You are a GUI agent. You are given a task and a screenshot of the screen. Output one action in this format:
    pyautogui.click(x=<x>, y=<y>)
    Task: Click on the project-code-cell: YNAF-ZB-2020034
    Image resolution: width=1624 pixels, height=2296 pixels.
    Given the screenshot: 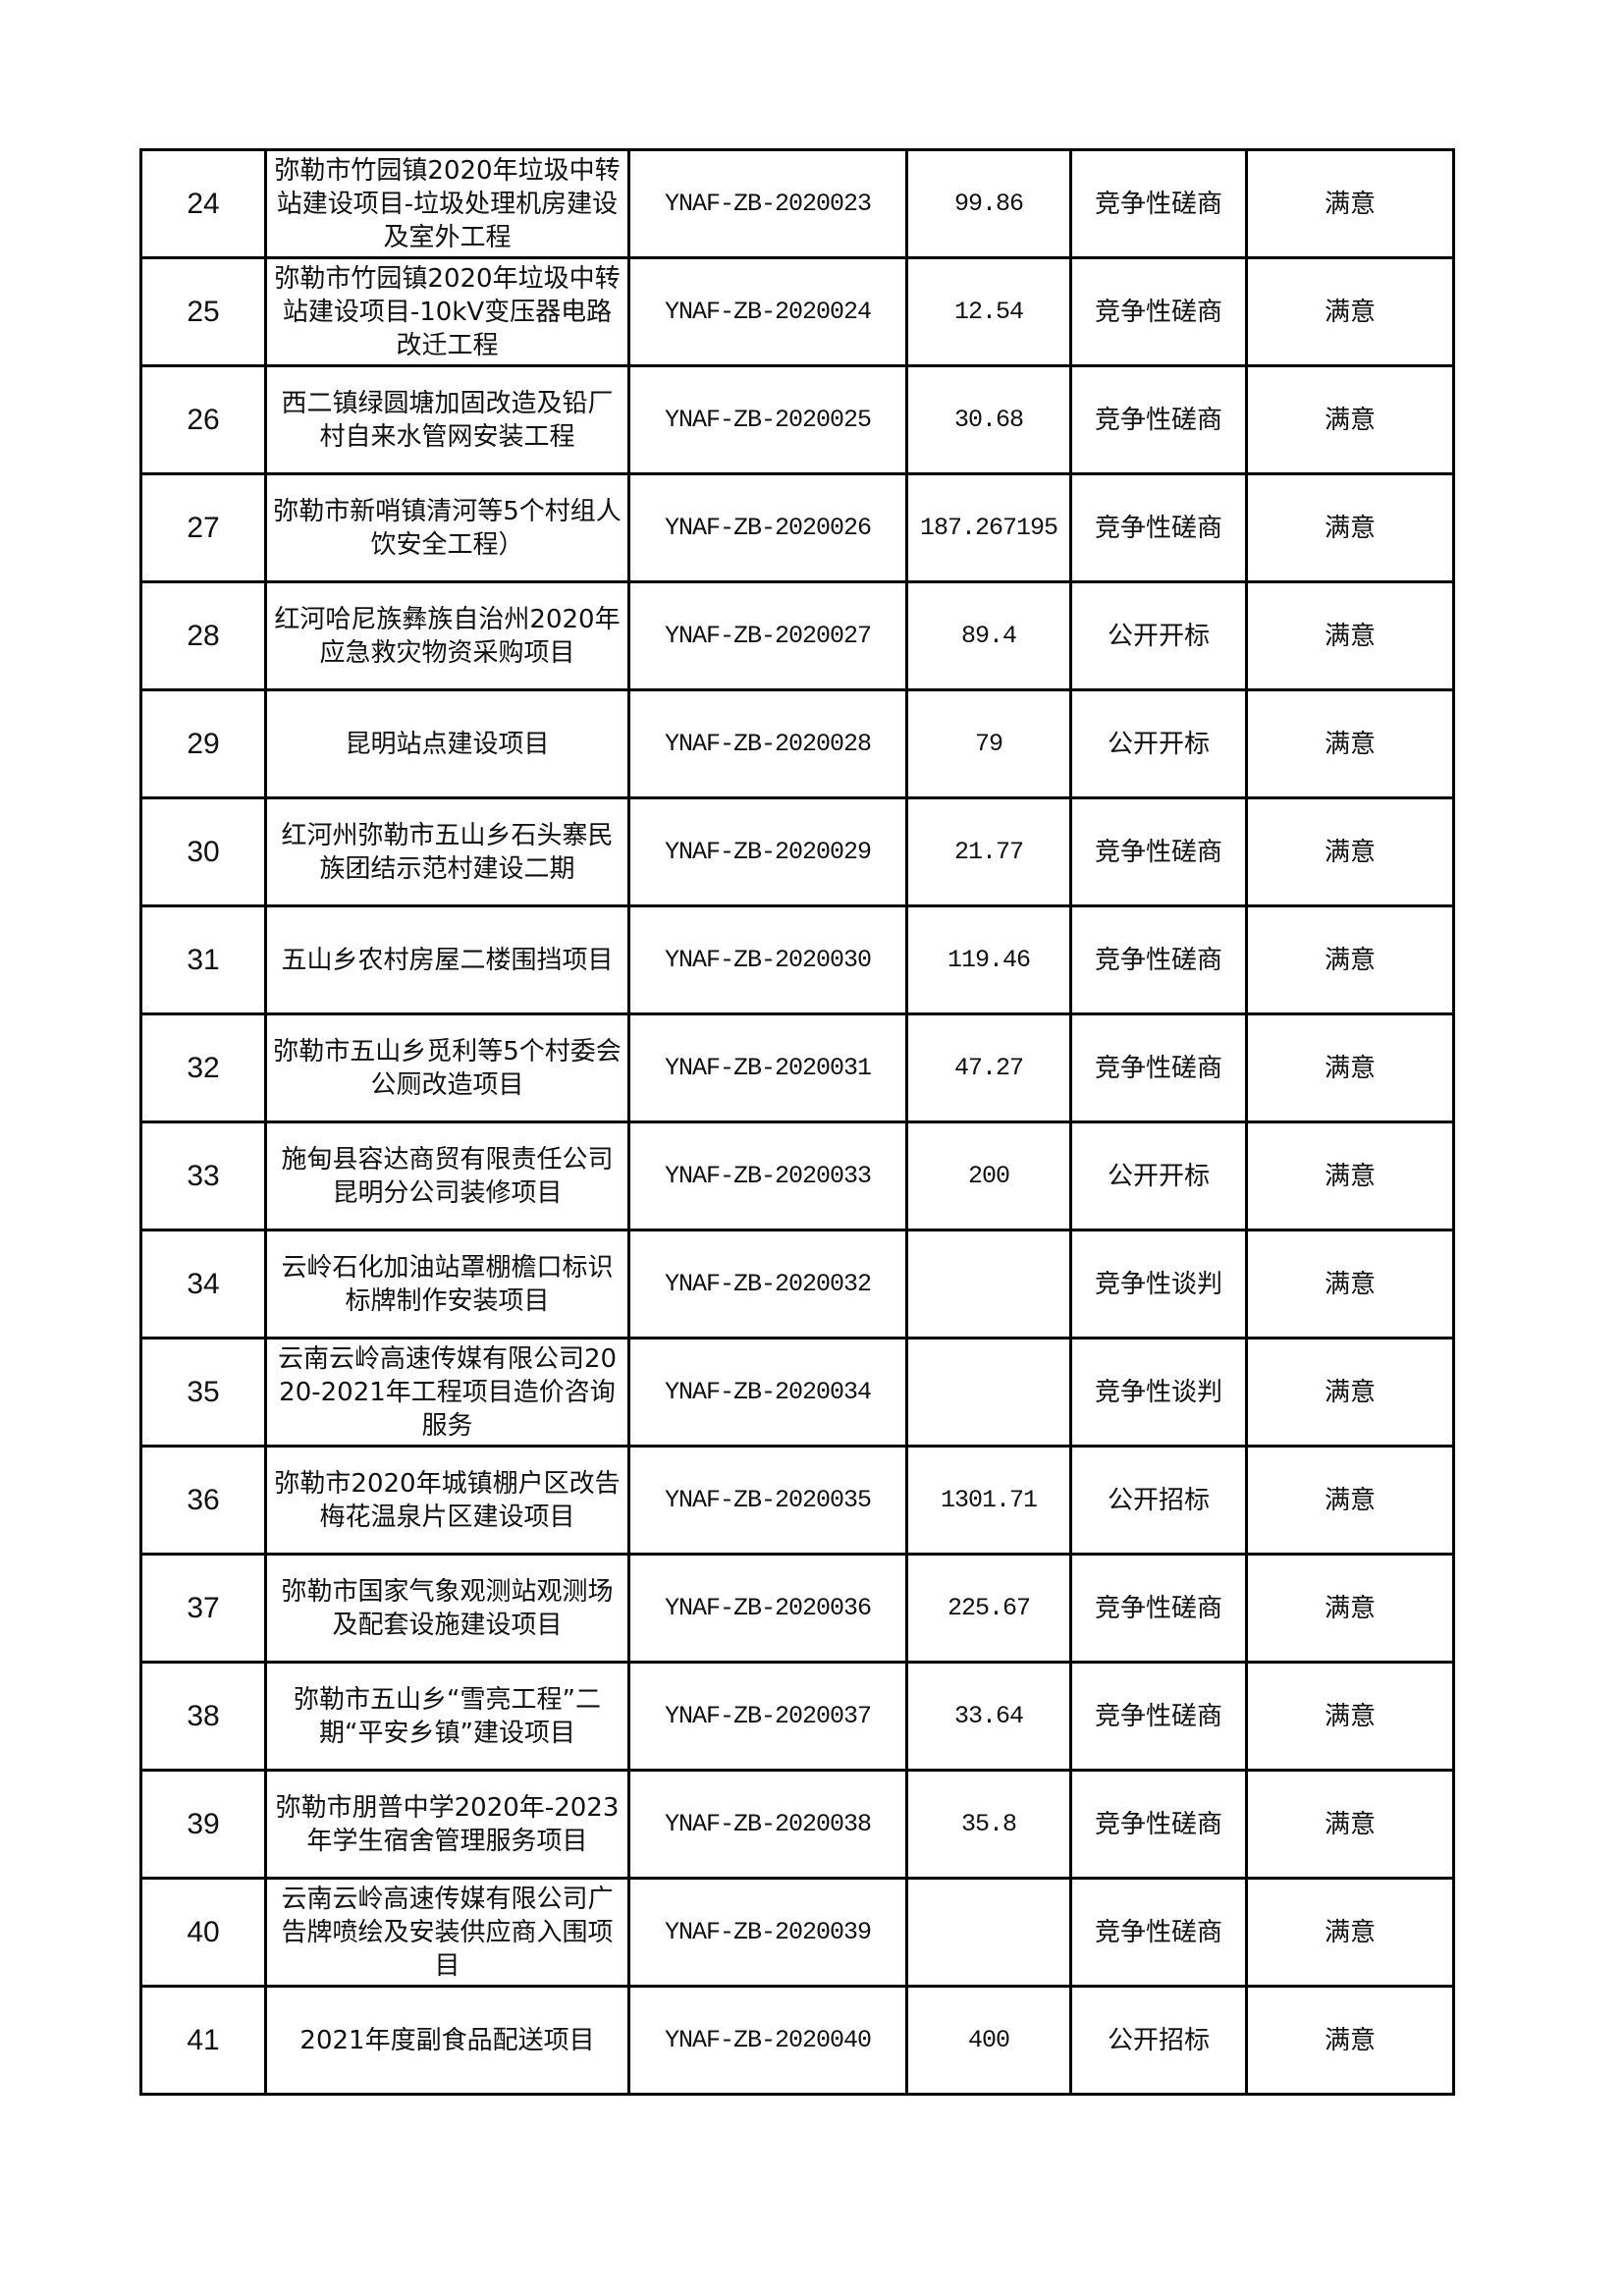 What is the action you would take?
    pyautogui.click(x=767, y=1392)
    